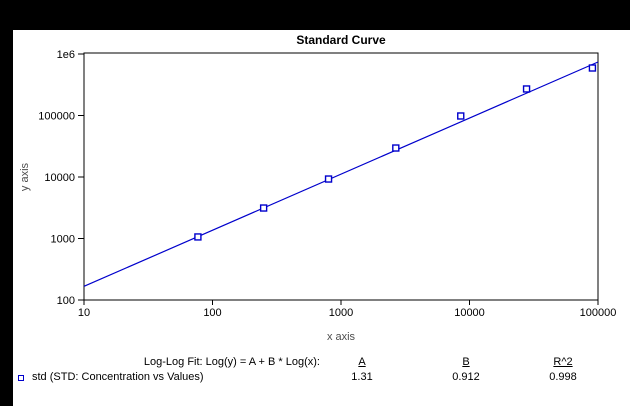  What do you see at coordinates (341, 337) in the screenshot?
I see `x-axis-label: x axis` at bounding box center [341, 337].